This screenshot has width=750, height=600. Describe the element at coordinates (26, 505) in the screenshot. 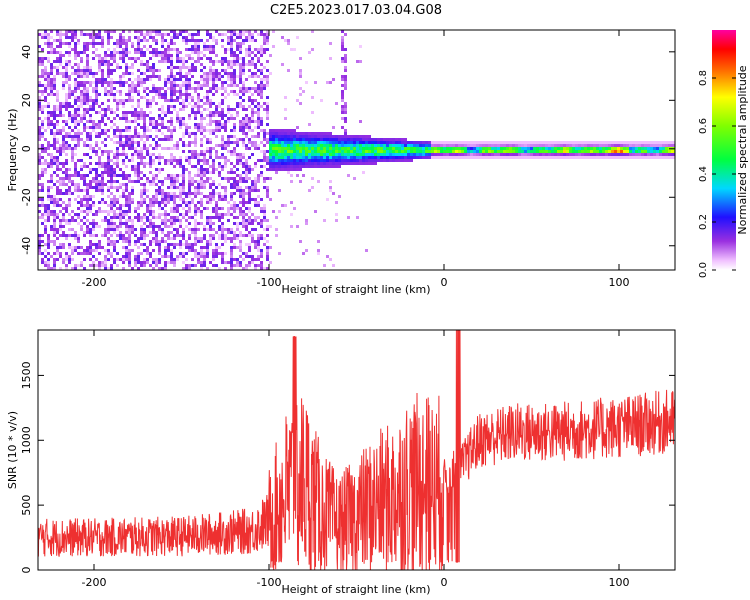

I see `snr-y-tick-label: 500` at that location.